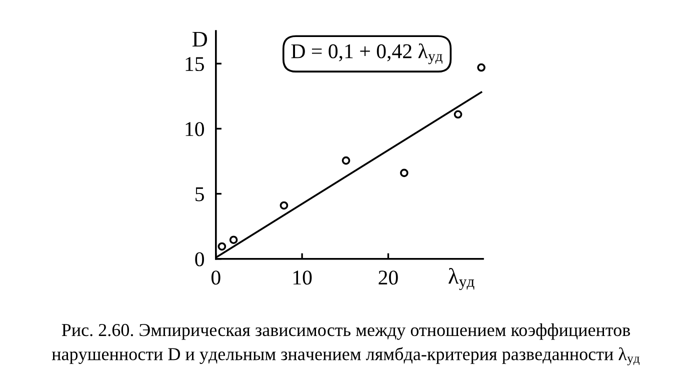 Image resolution: width=692 pixels, height=379 pixels. What do you see at coordinates (302, 277) in the screenshot?
I see `x-tick-label: 10` at bounding box center [302, 277].